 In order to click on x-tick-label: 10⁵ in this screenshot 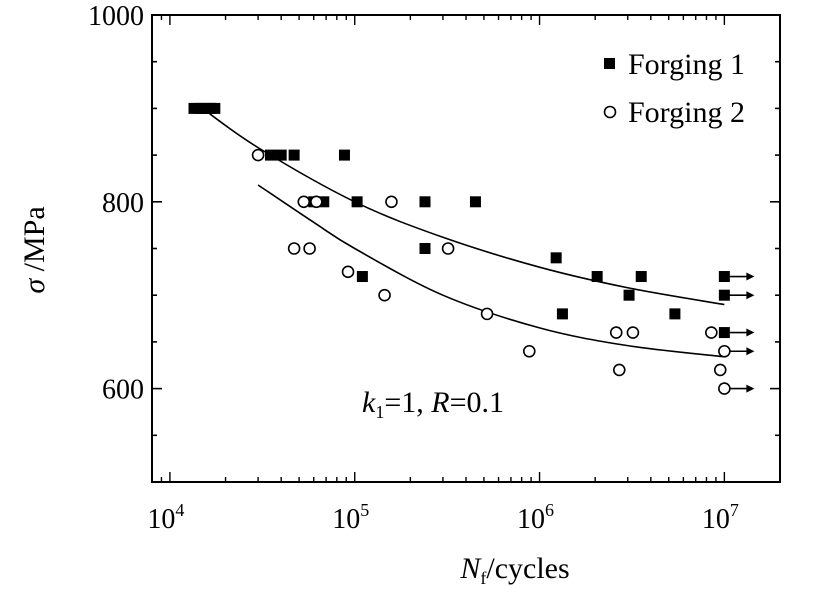, I will do `click(350, 517)`.